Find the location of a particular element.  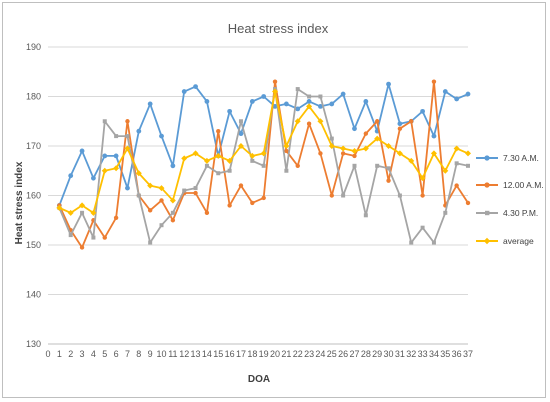

legend-label-2: 4.30 P.M. is located at coordinates (520, 213).